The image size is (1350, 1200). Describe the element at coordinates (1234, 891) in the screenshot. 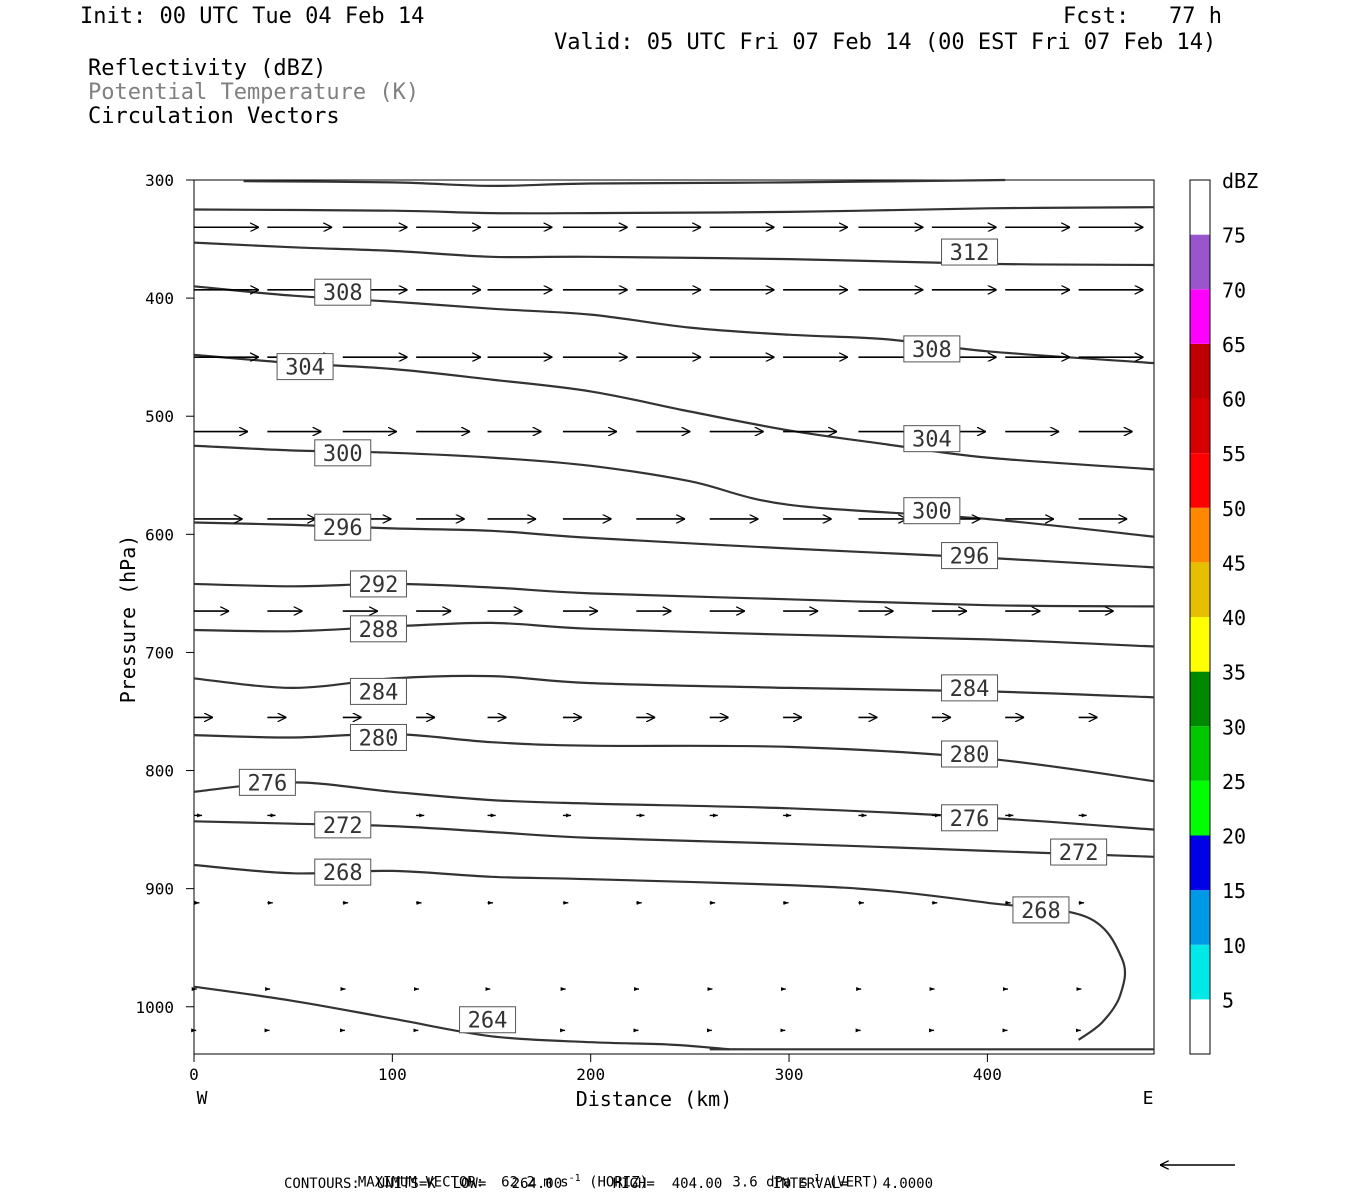

I see `colorbar-tick-label: 15` at that location.